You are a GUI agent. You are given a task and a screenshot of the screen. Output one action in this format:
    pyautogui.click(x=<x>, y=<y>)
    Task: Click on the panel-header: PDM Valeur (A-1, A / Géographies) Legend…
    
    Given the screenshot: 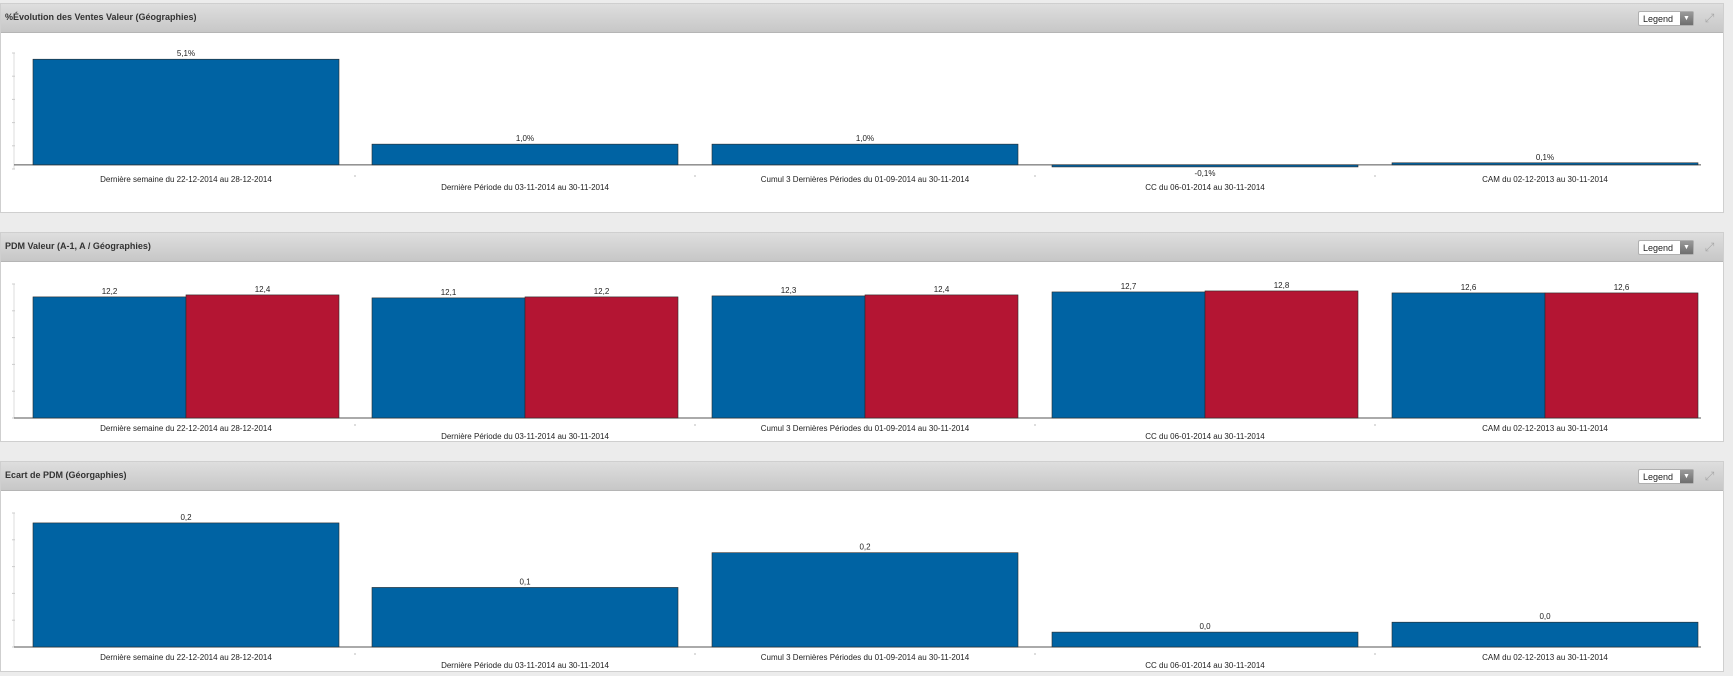 What is the action you would take?
    pyautogui.click(x=862, y=247)
    